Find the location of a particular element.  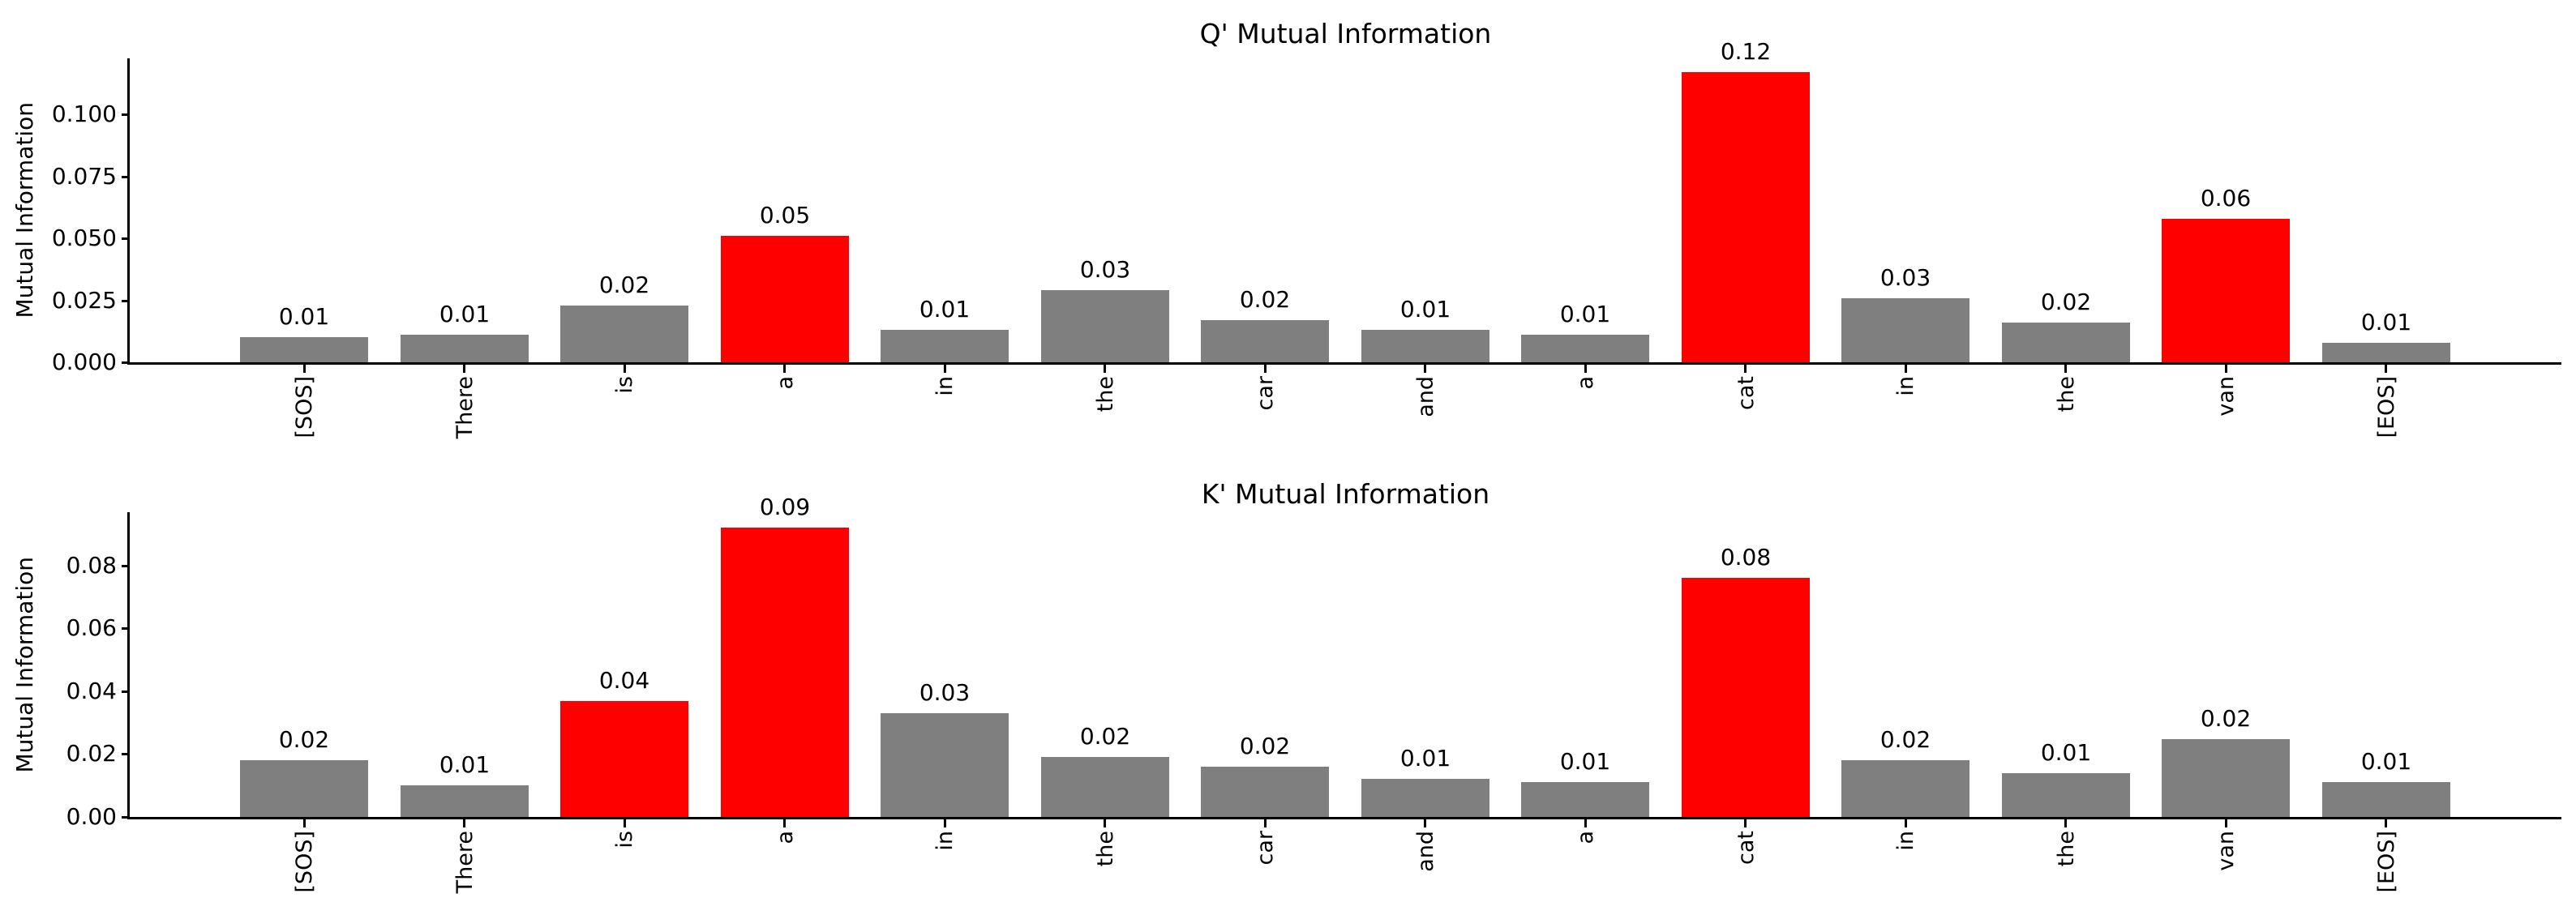

y-tick-label: 0.02 is located at coordinates (91, 753).